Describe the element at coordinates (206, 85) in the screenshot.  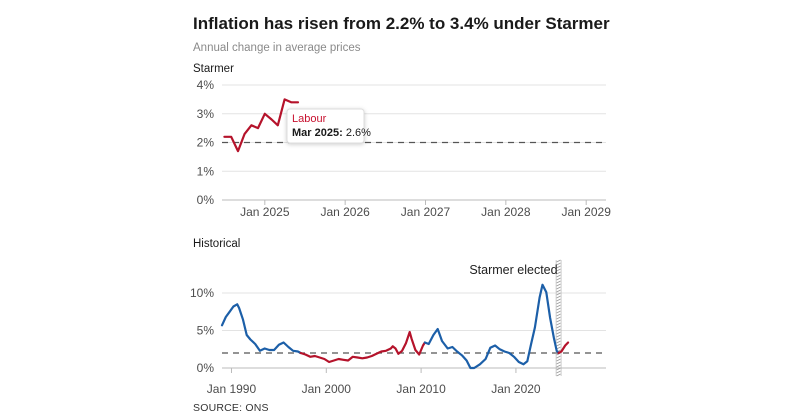
I see `starmer-y-tick-label: 4%` at that location.